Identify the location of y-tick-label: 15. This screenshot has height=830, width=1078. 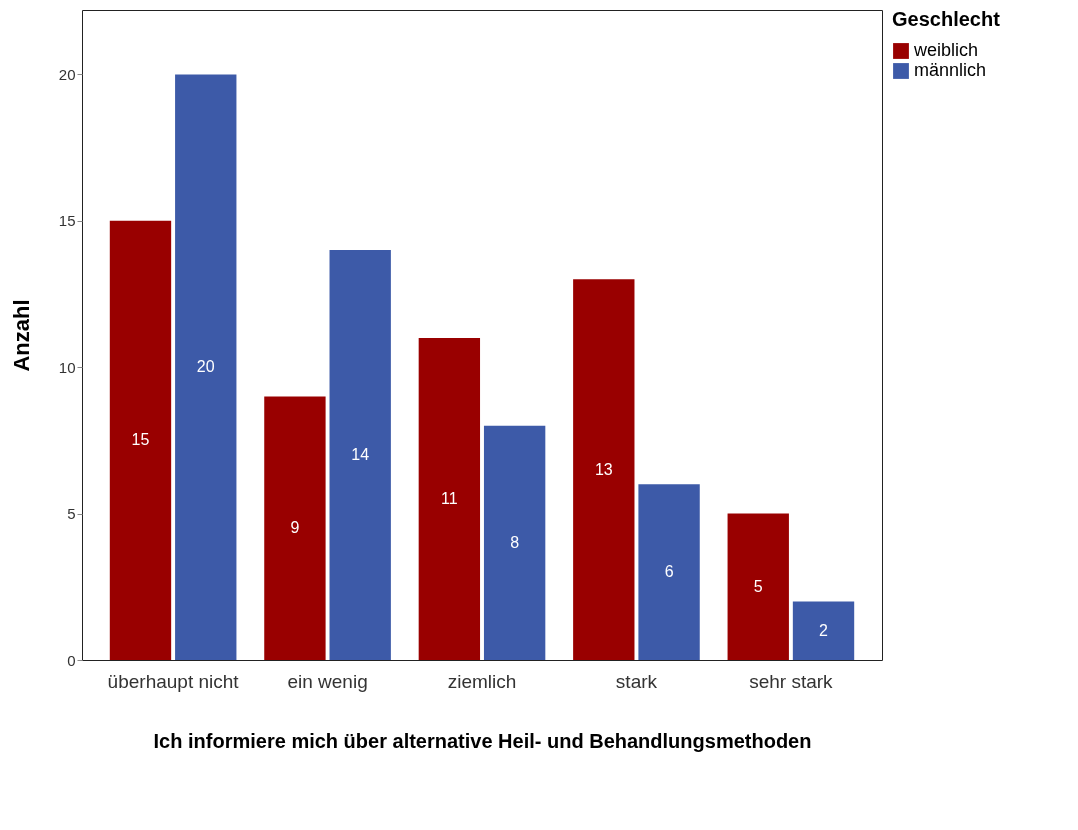
(67, 221).